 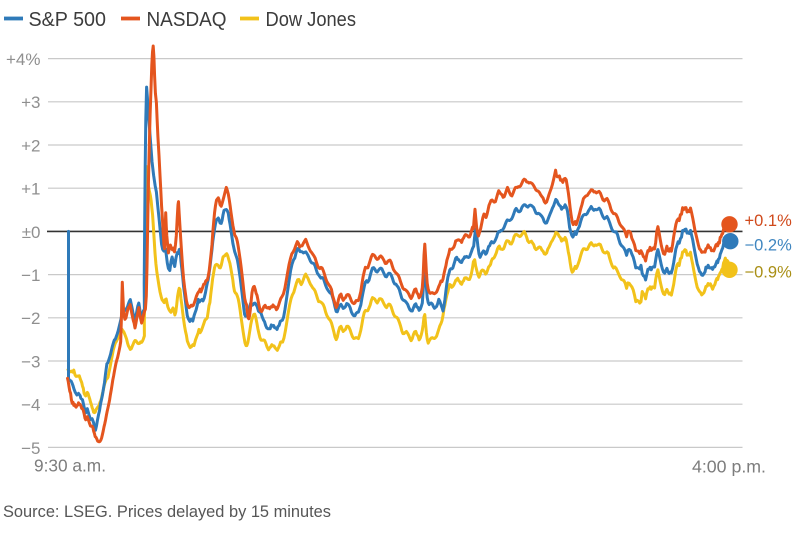 I want to click on svg-text: +4%, so click(x=23, y=59).